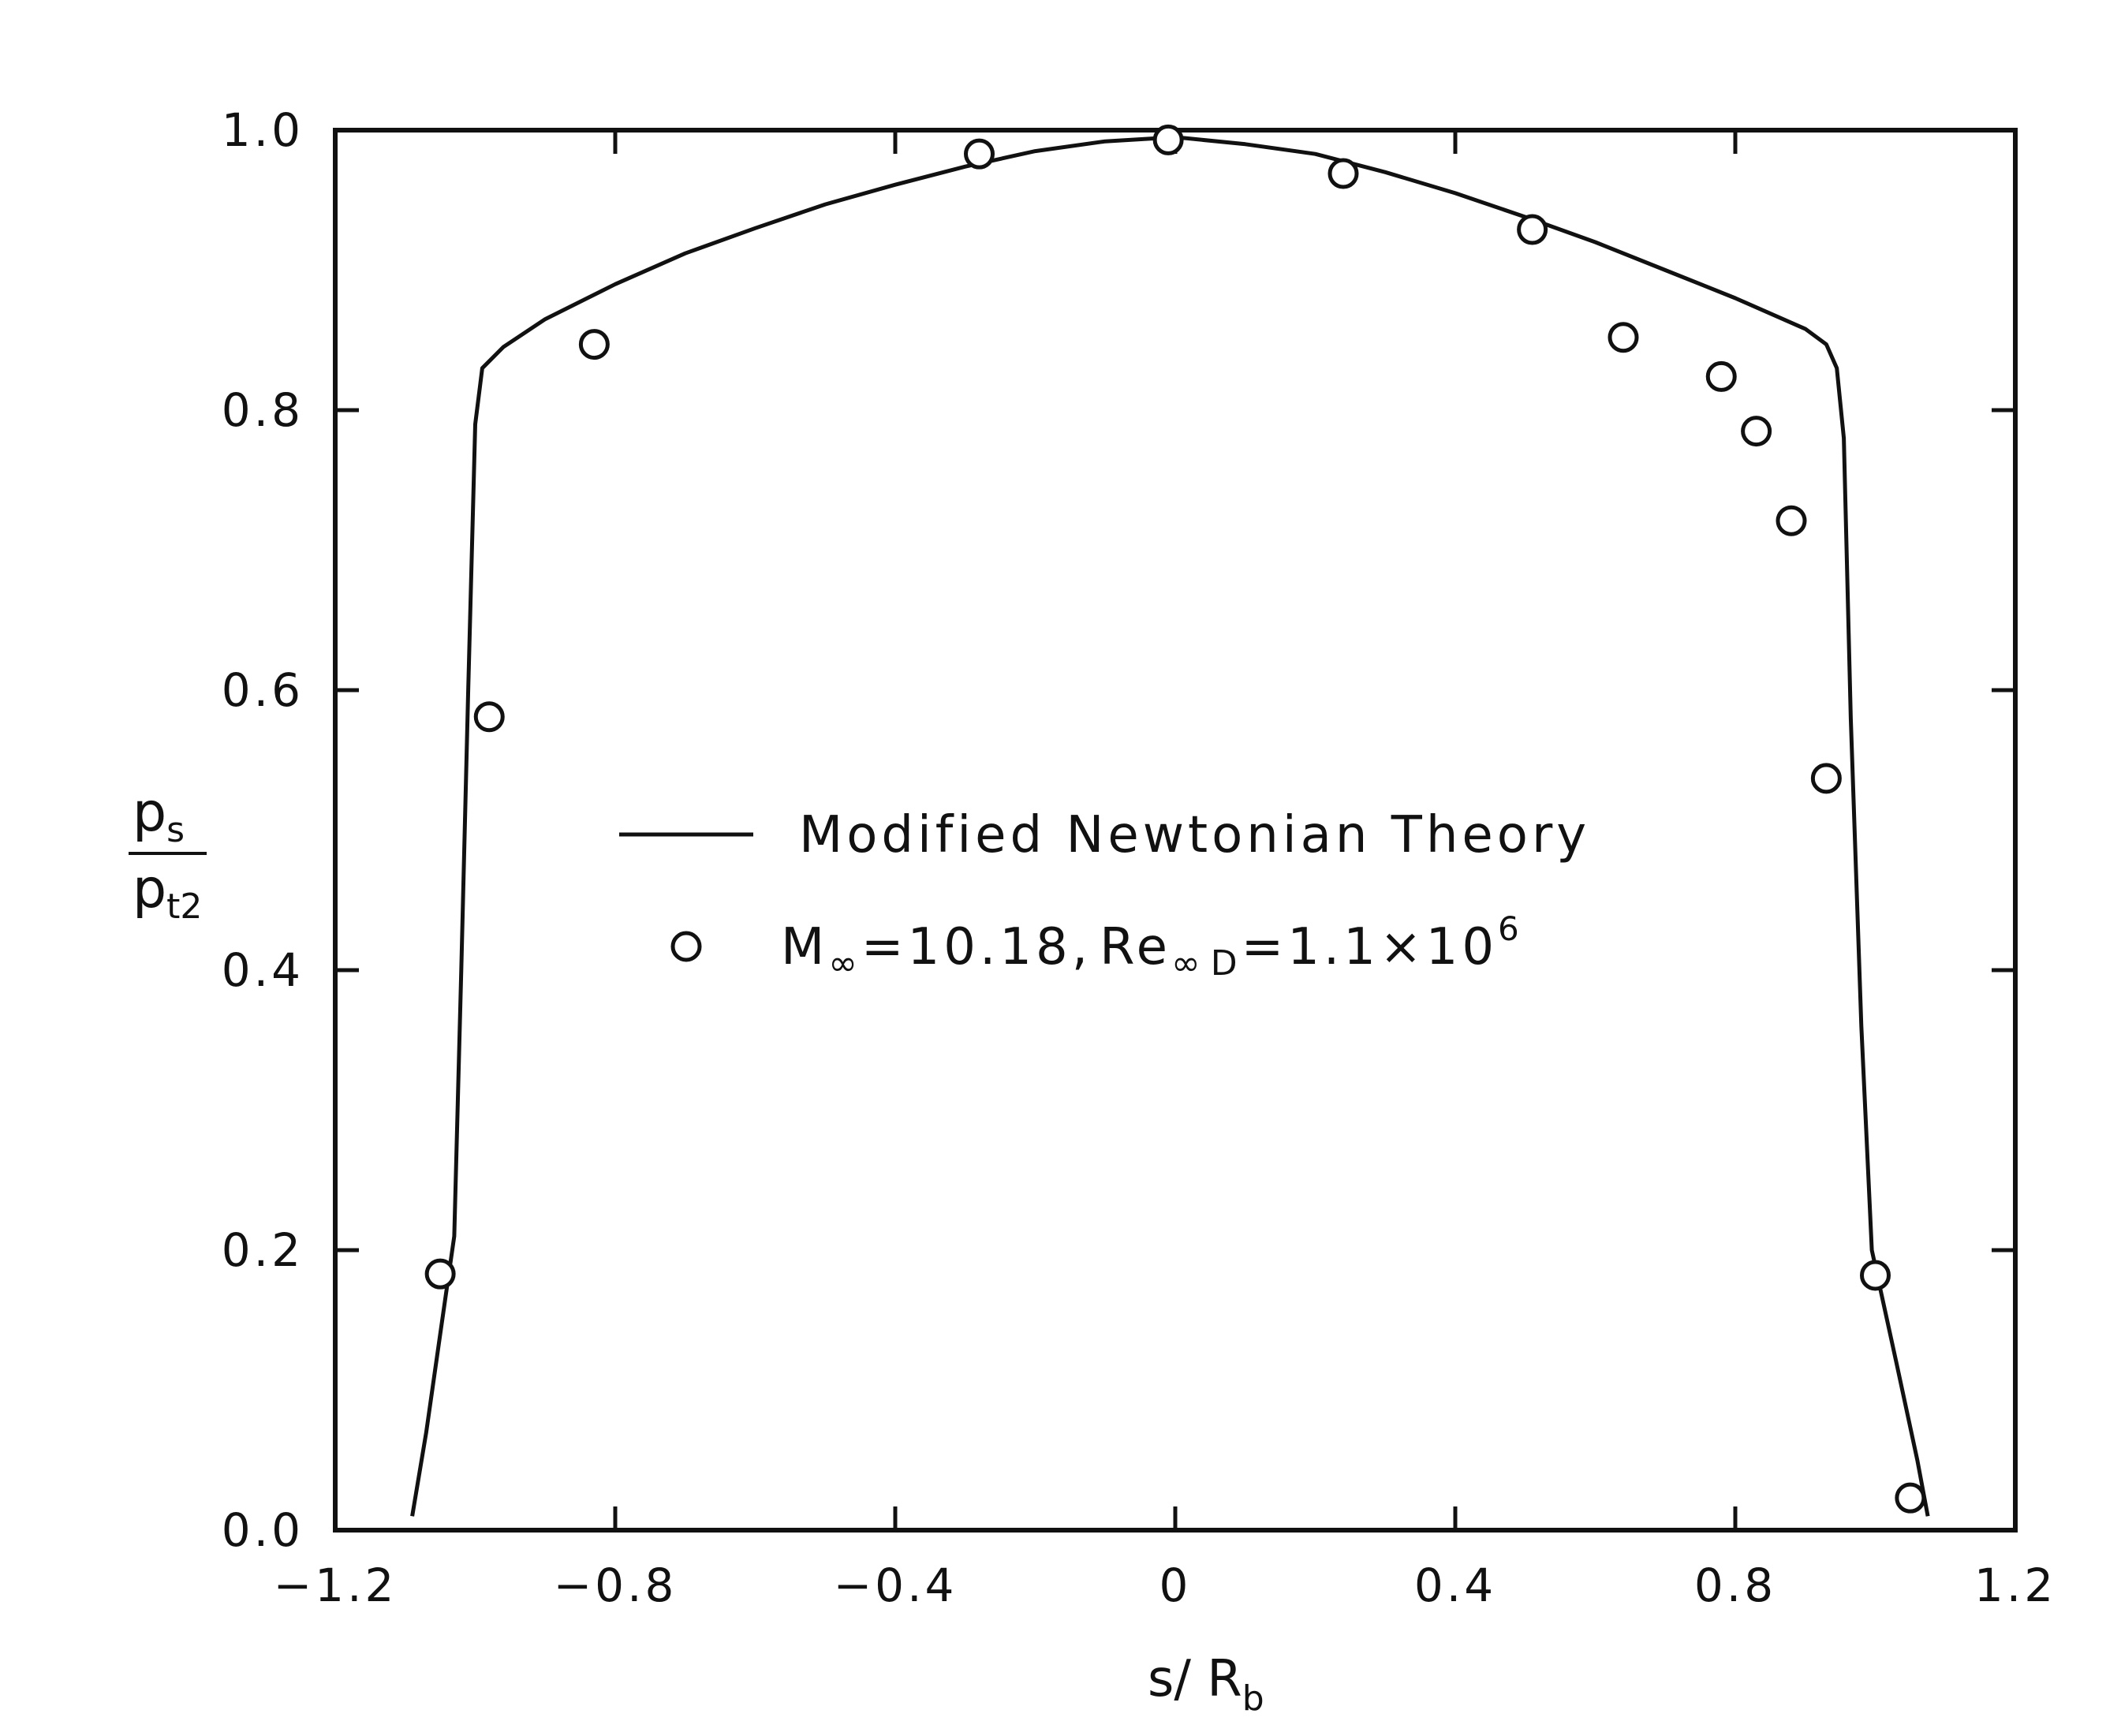 The width and height of the screenshot is (2121, 1736). Describe the element at coordinates (1206, 1684) in the screenshot. I see `x-axis-label: s/ Rb` at that location.